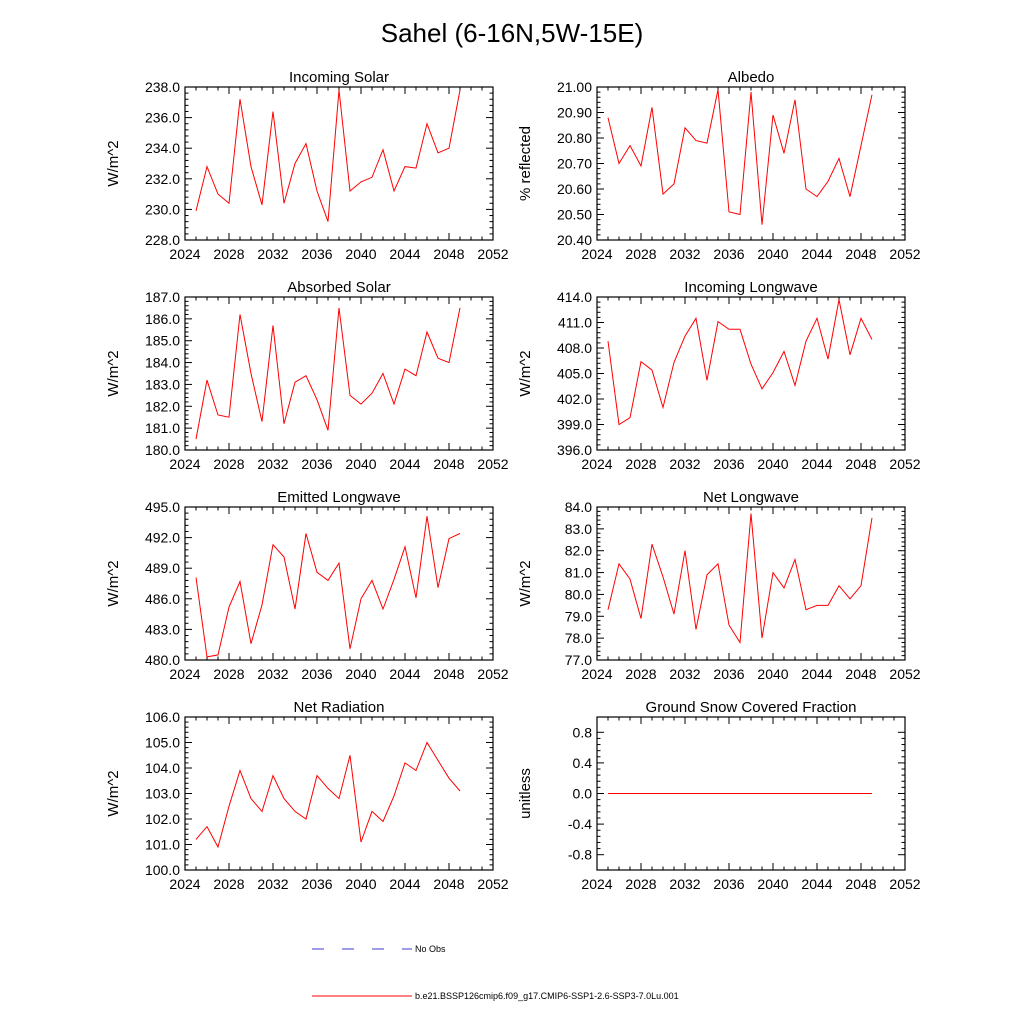 The height and width of the screenshot is (1024, 1024). Describe the element at coordinates (162, 768) in the screenshot. I see `y-tick-label: 104.0` at that location.